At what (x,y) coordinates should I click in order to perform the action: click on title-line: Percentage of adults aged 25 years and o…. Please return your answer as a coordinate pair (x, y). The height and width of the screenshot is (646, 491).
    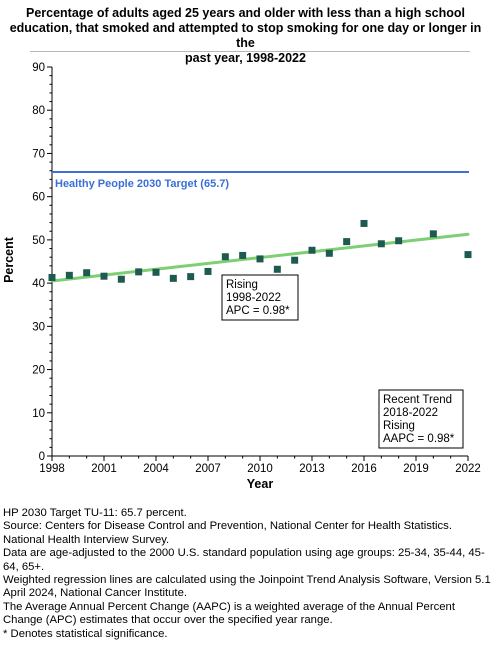
    Looking at the image, I should click on (245, 13).